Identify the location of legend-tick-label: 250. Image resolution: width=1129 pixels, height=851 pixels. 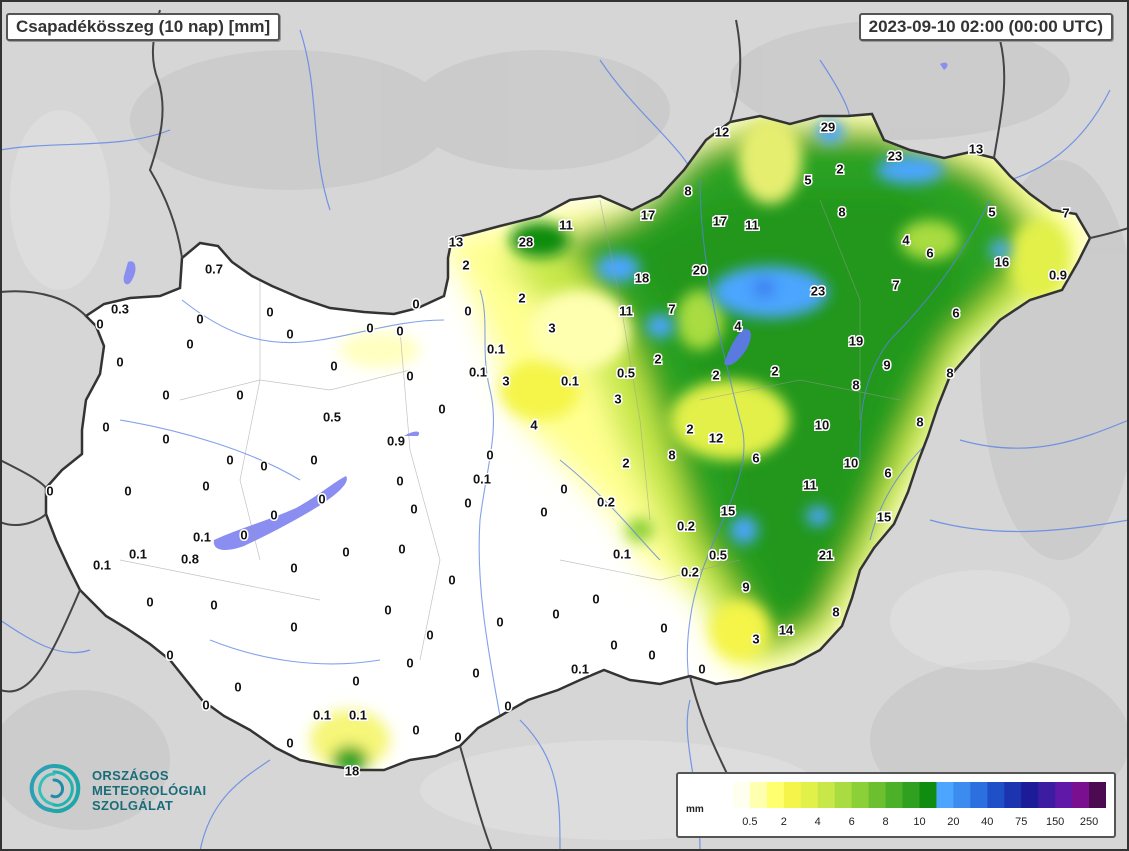
(1089, 822).